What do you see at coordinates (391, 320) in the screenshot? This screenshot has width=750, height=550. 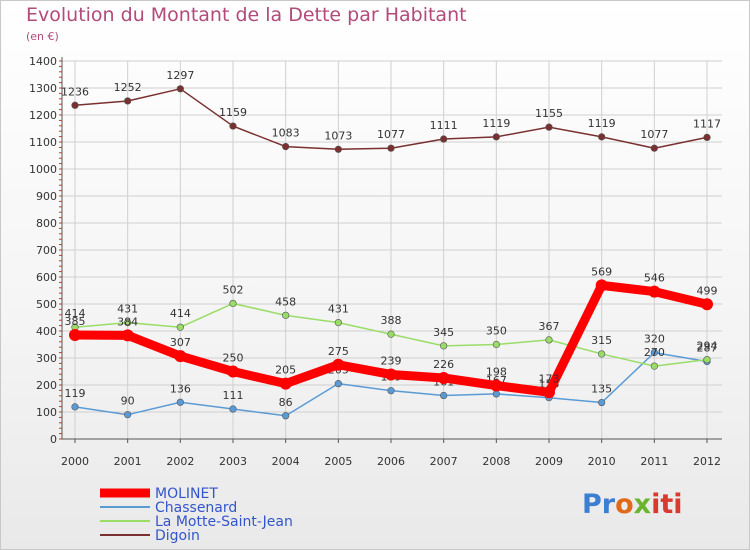 I see `data-label-la-motte-saint-jean: 388` at bounding box center [391, 320].